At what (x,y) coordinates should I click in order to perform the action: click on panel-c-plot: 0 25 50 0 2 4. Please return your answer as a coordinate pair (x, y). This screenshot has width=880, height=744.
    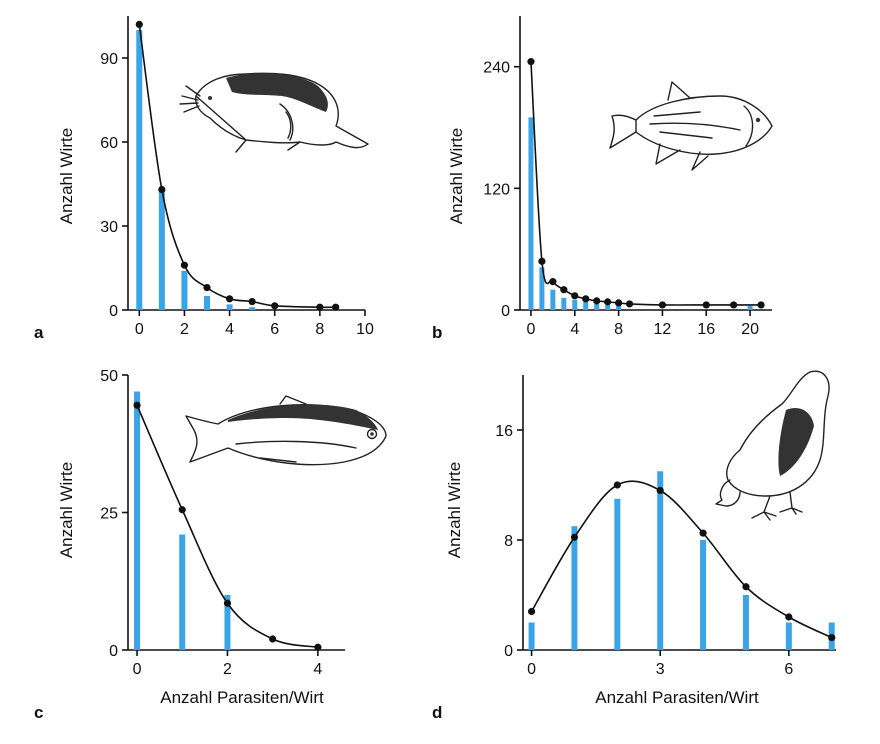
    Looking at the image, I should click on (222, 523).